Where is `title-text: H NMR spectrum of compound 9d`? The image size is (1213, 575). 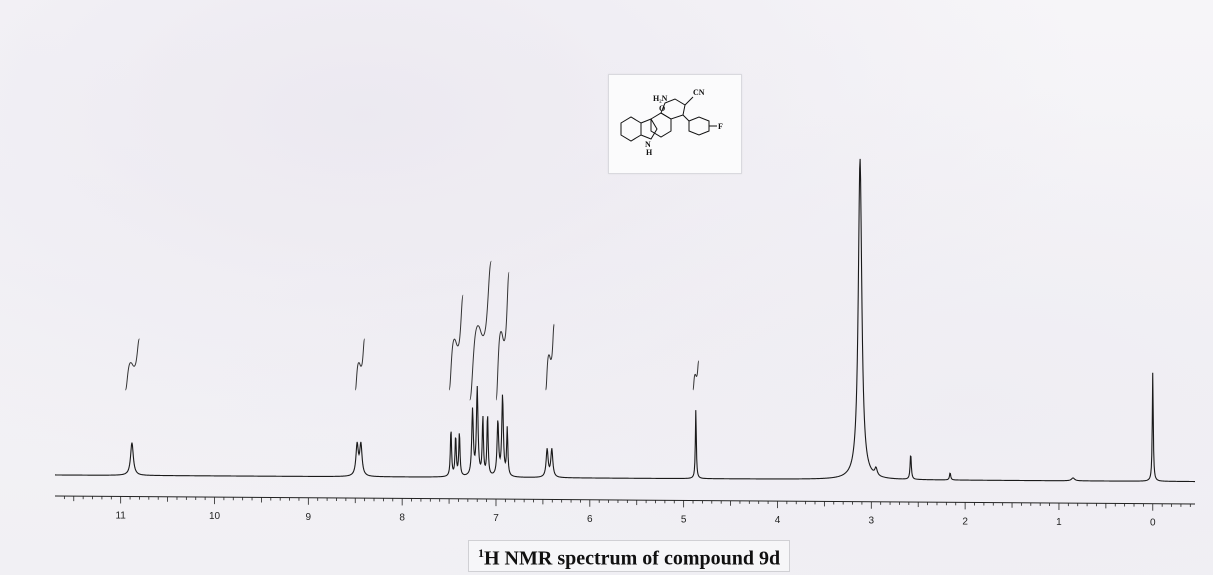 title-text: H NMR spectrum of compound 9d is located at coordinates (632, 558).